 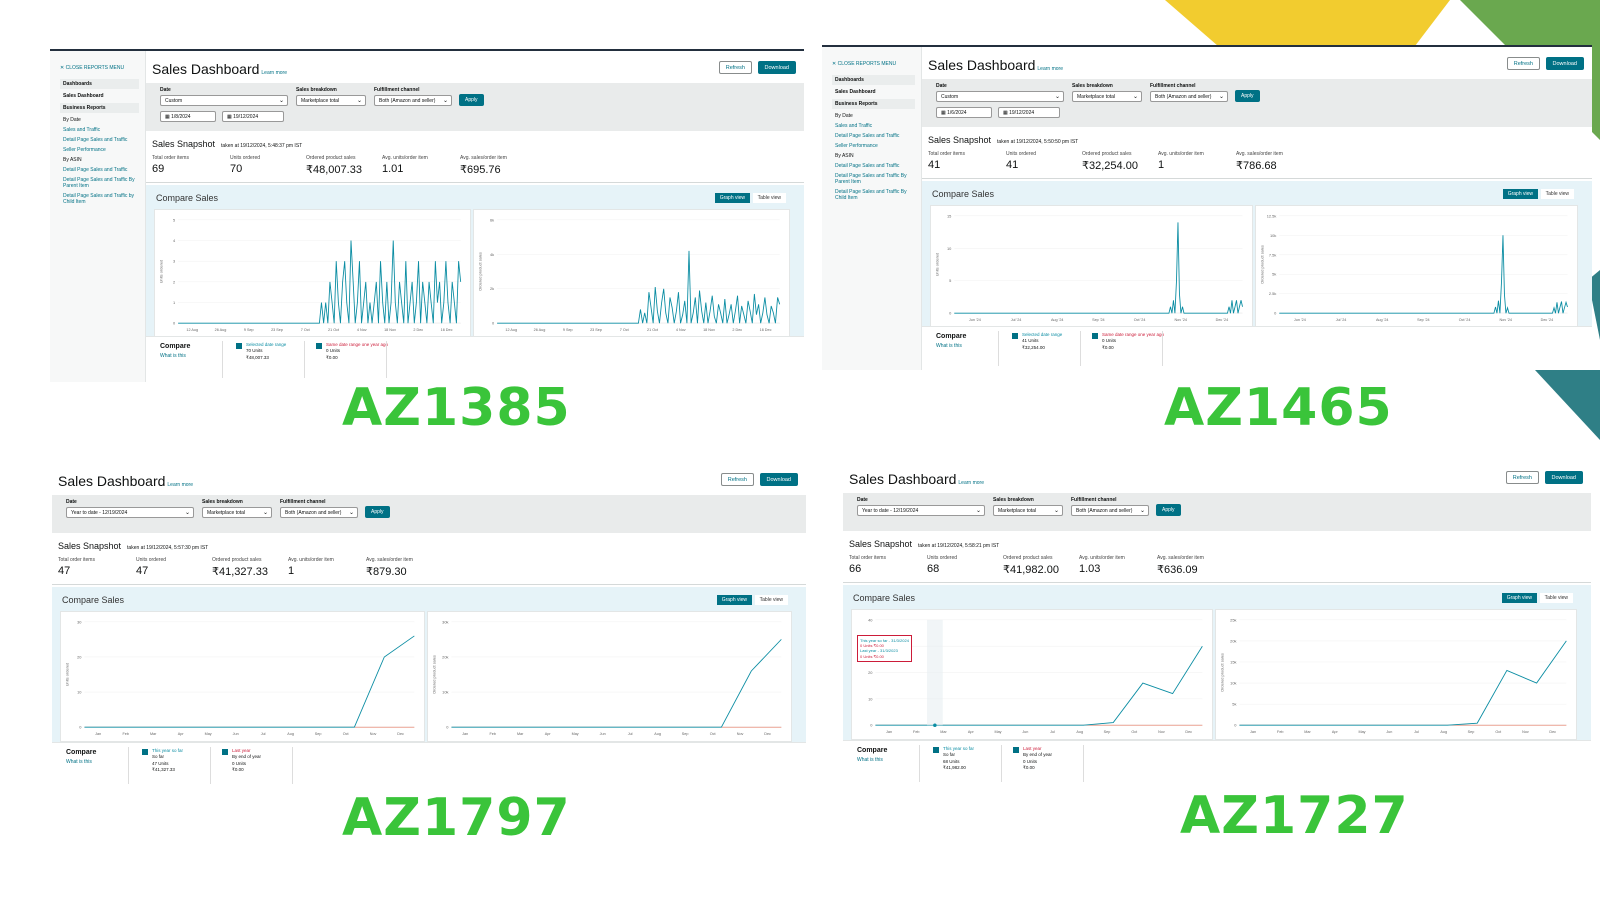 What do you see at coordinates (946, 161) in the screenshot?
I see `snapshot-metric: Total order items 41` at bounding box center [946, 161].